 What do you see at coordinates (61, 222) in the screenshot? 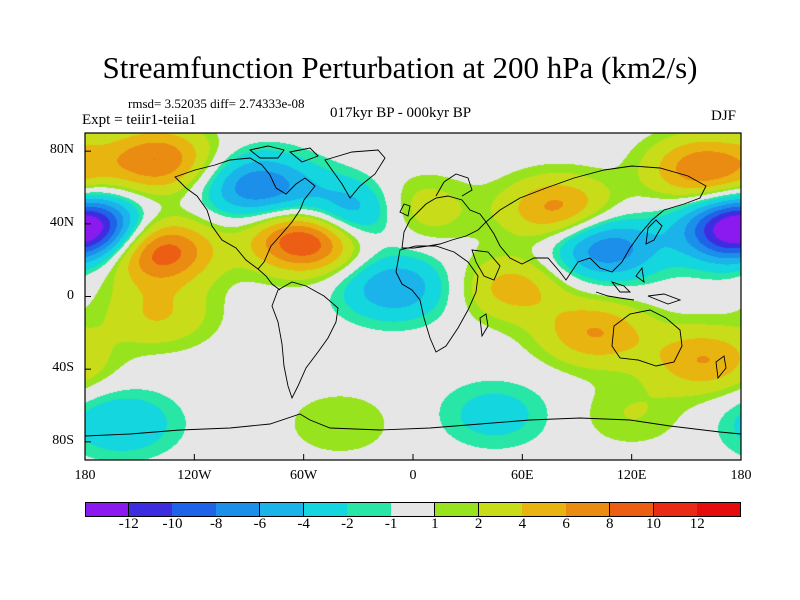
I see `y-tick-label: 40N` at bounding box center [61, 222].